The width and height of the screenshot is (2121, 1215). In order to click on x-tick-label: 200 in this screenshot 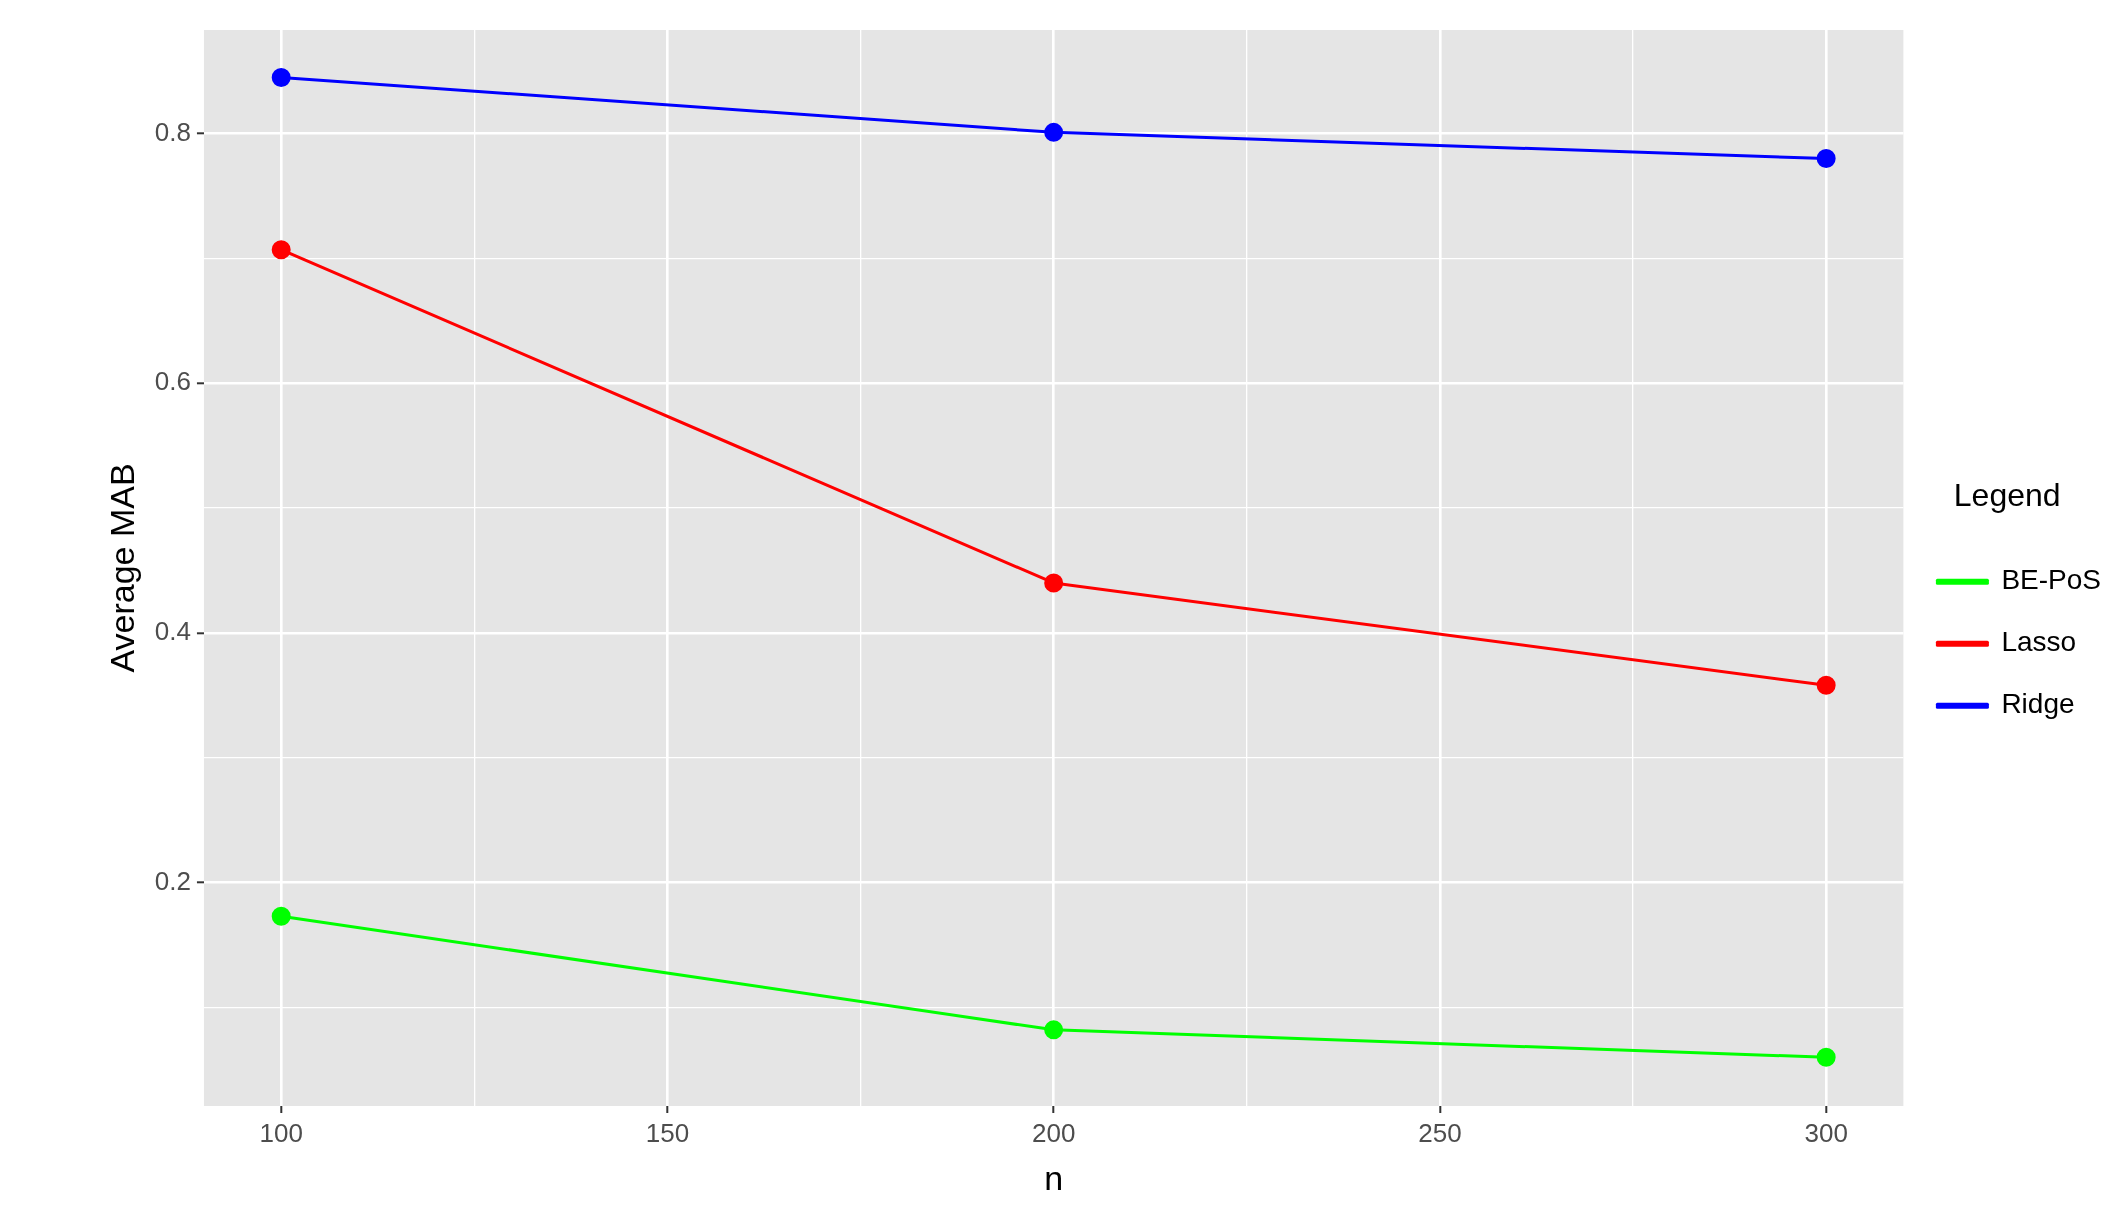, I will do `click(1053, 1132)`.